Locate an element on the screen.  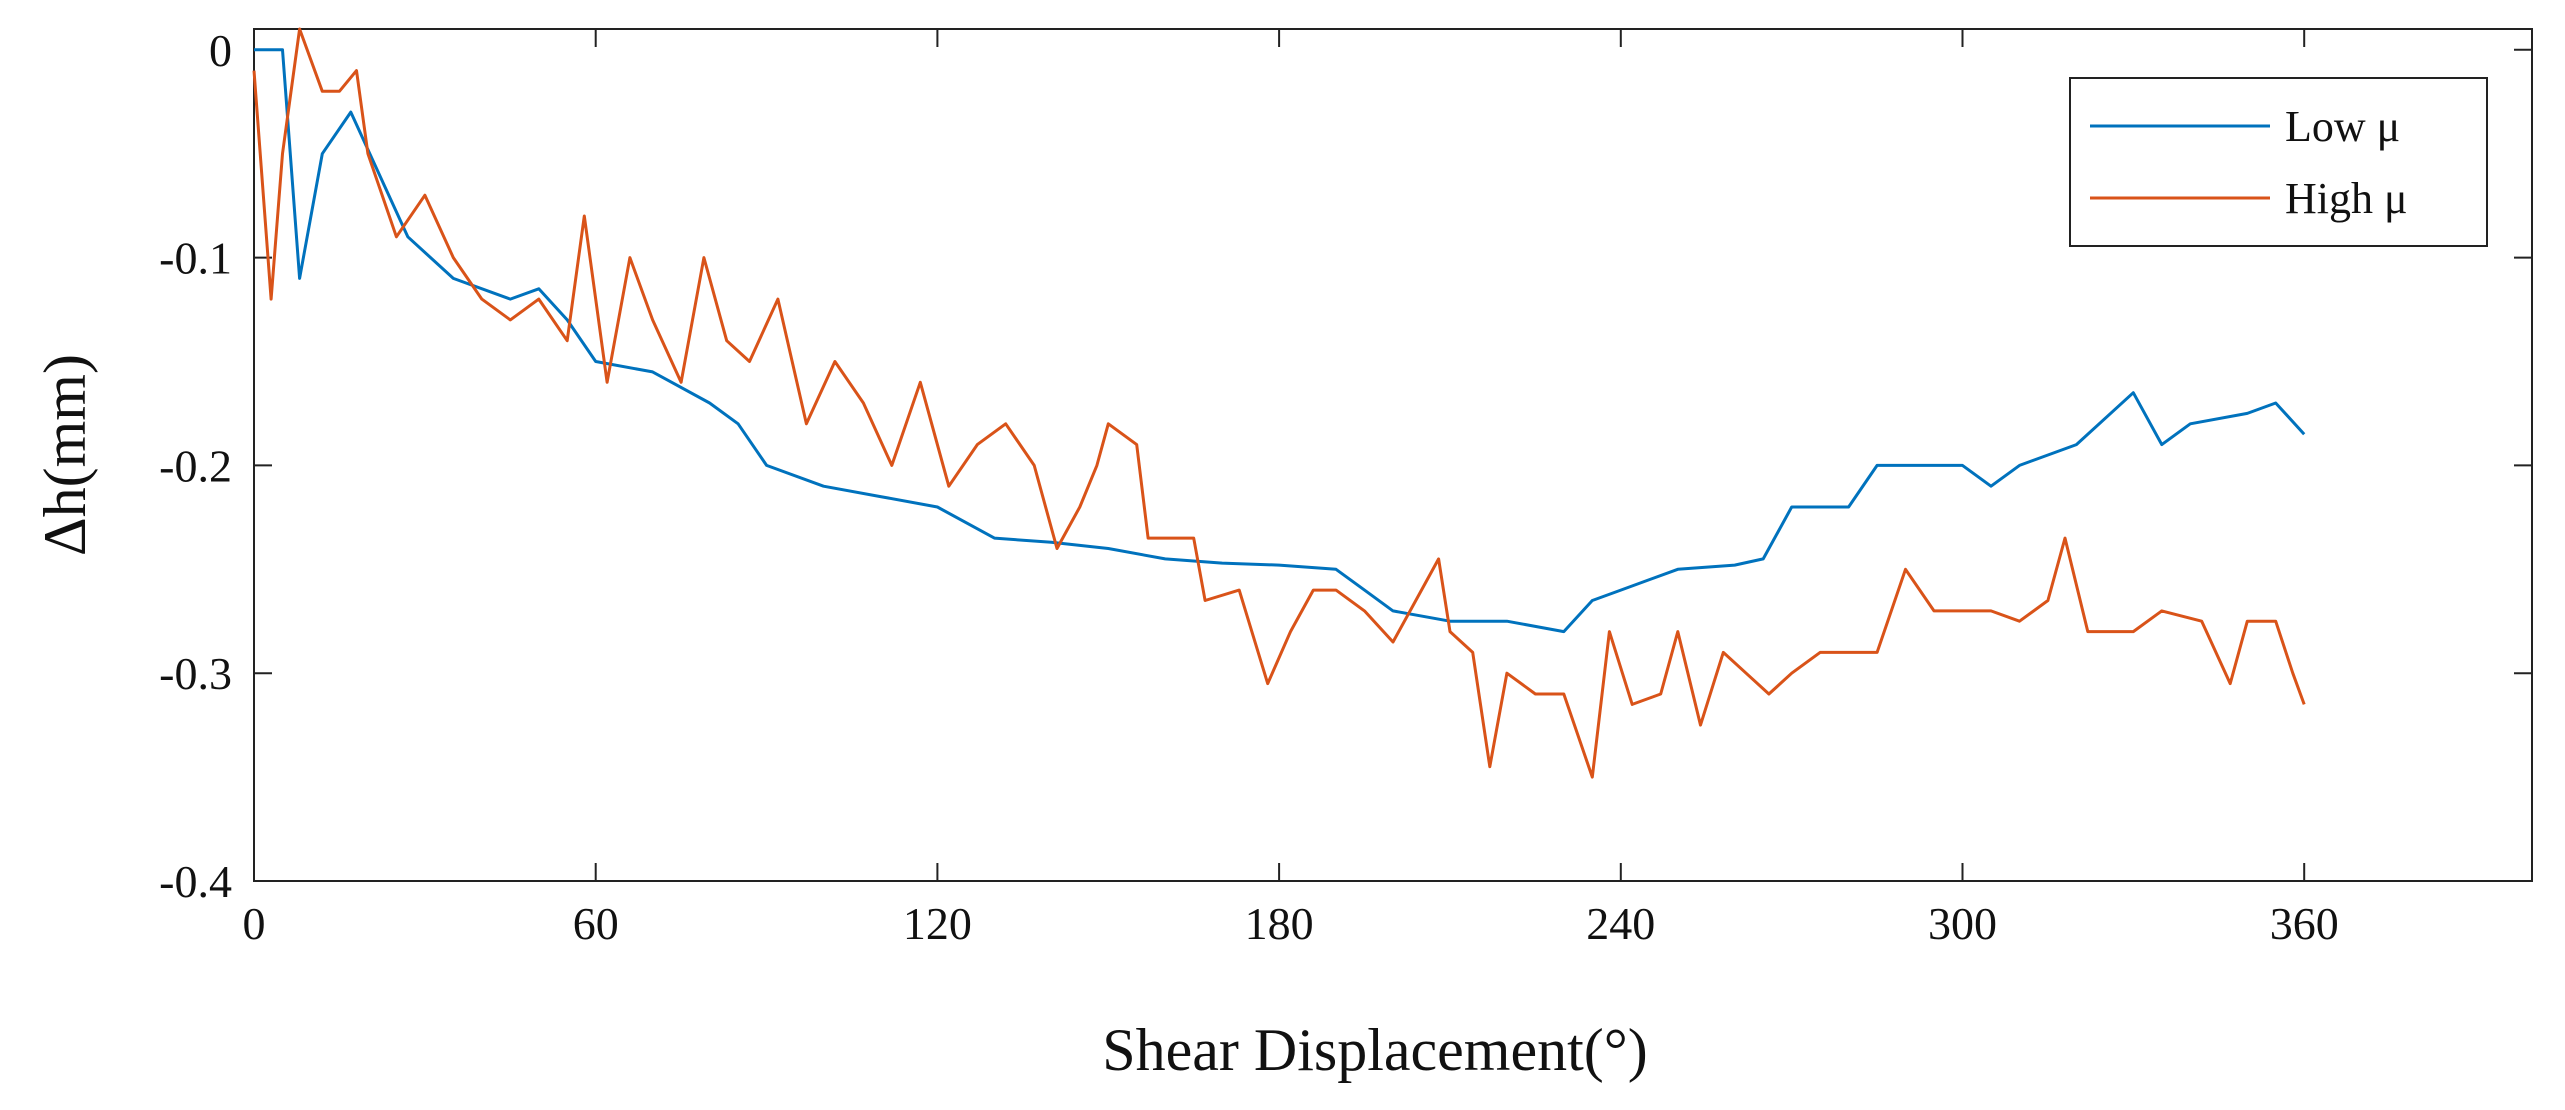
x-tick-label: 0 is located at coordinates (254, 923).